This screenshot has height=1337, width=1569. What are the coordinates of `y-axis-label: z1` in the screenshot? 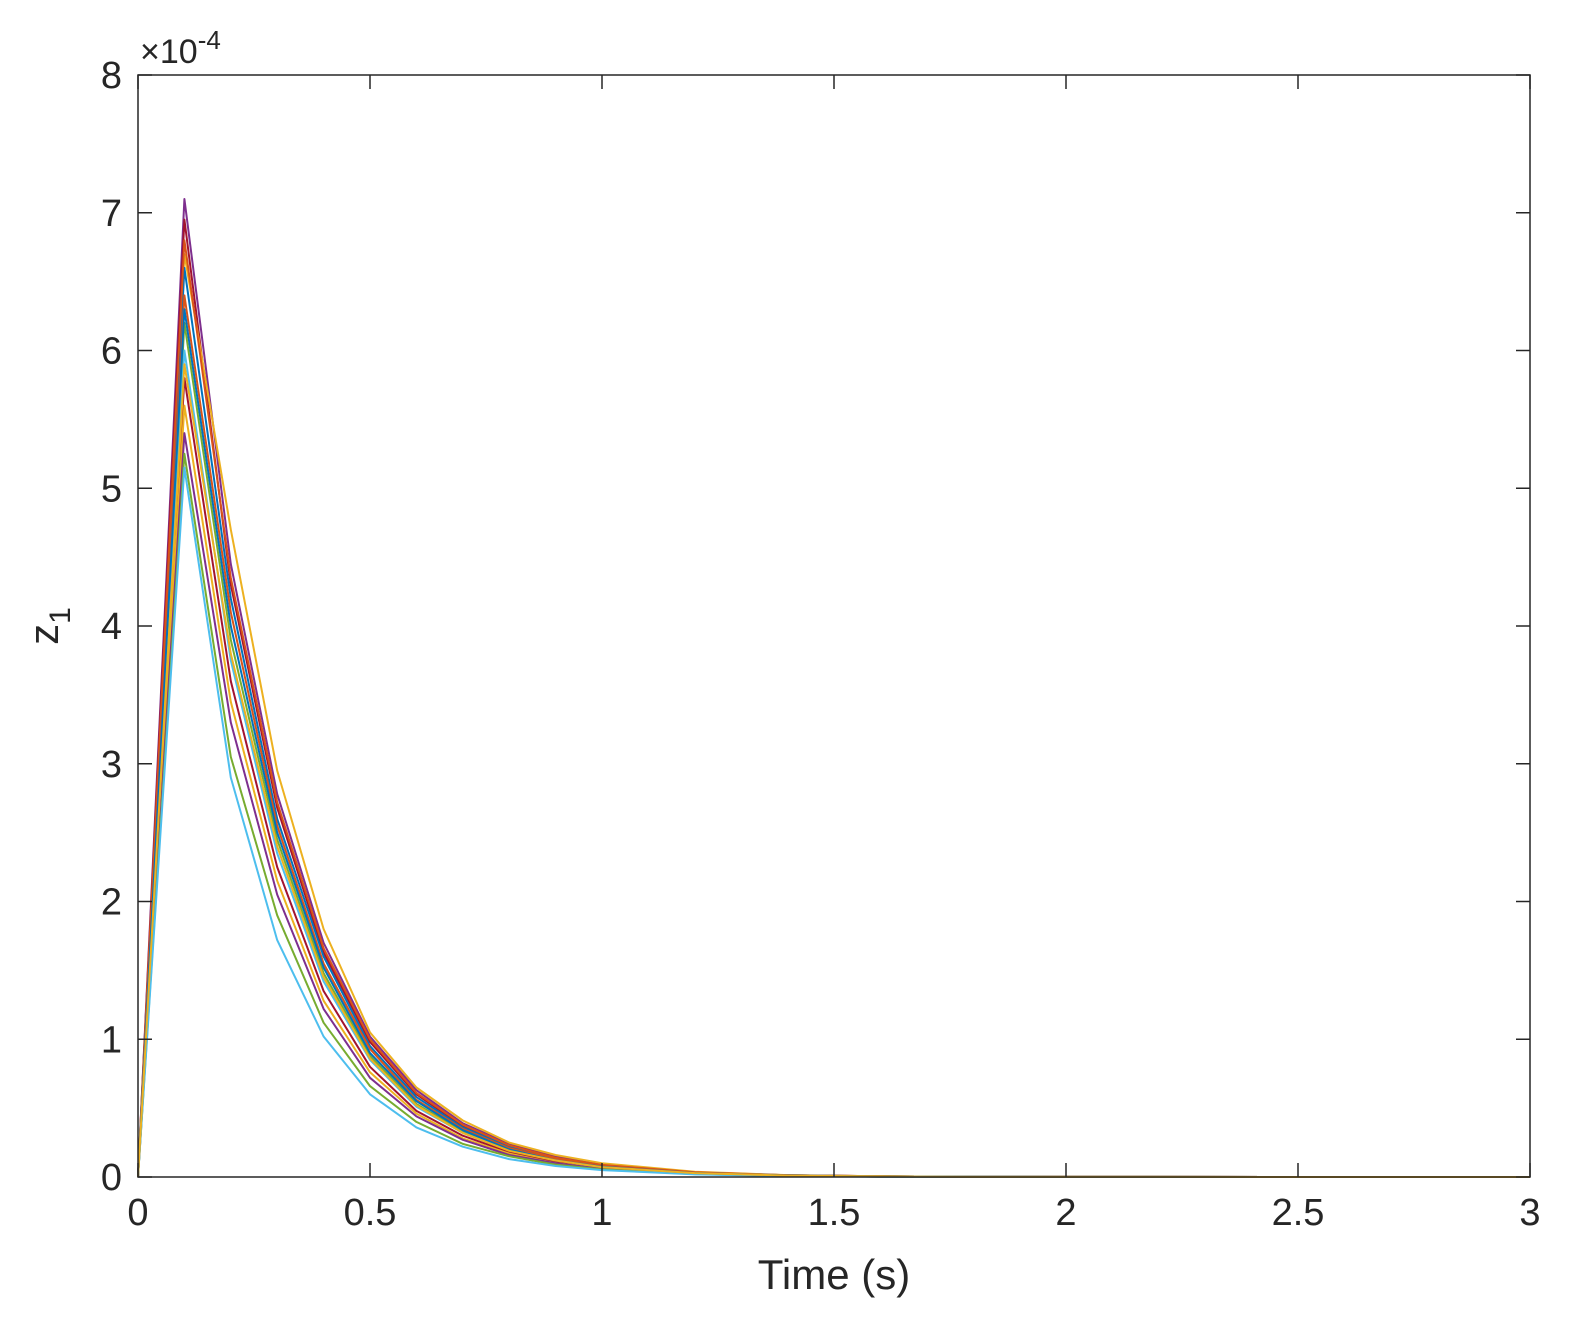 It's located at (48, 626).